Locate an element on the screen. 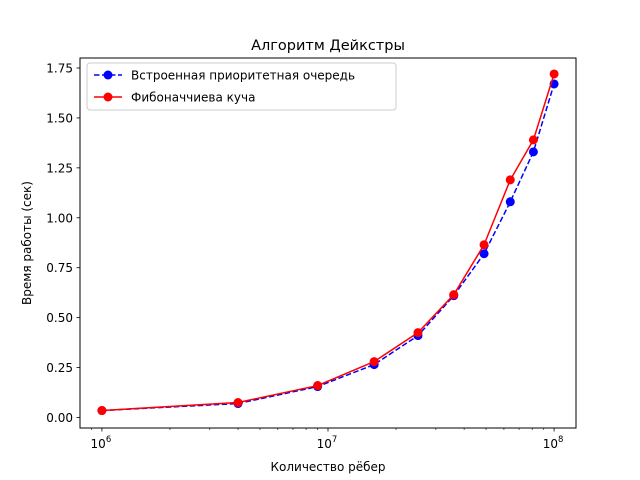  legend-marker-priority-queue is located at coordinates (108, 75).